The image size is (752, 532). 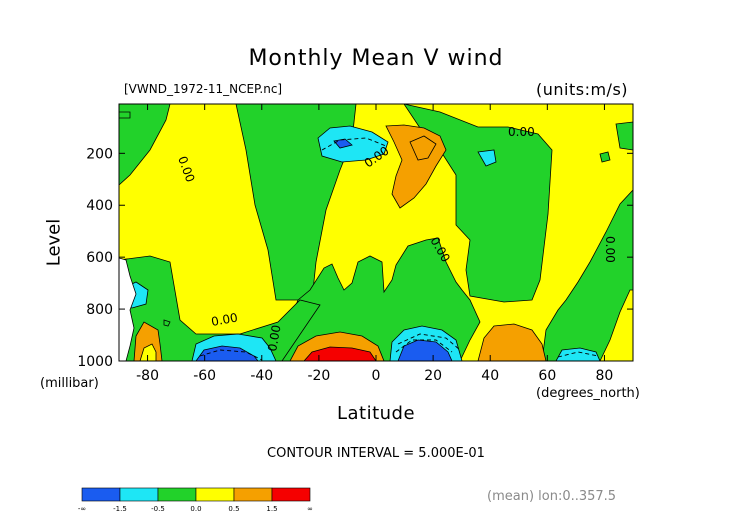 I want to click on chart-title: Monthly Mean V wind, so click(x=376, y=58).